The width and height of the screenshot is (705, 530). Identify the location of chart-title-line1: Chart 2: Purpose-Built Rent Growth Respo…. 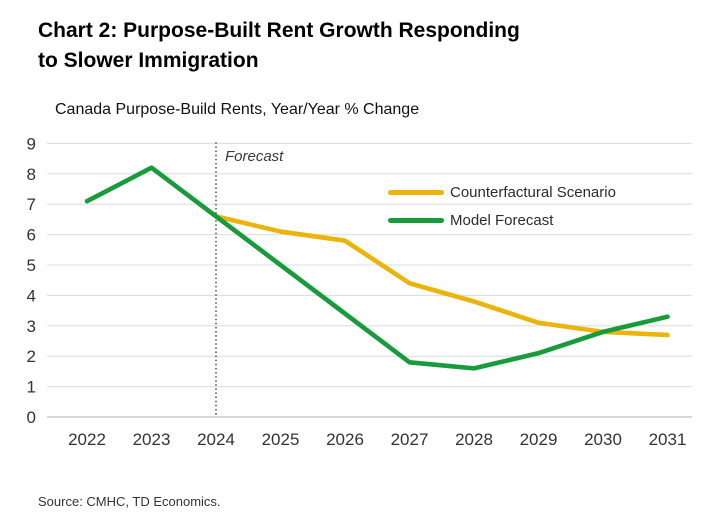
(279, 30).